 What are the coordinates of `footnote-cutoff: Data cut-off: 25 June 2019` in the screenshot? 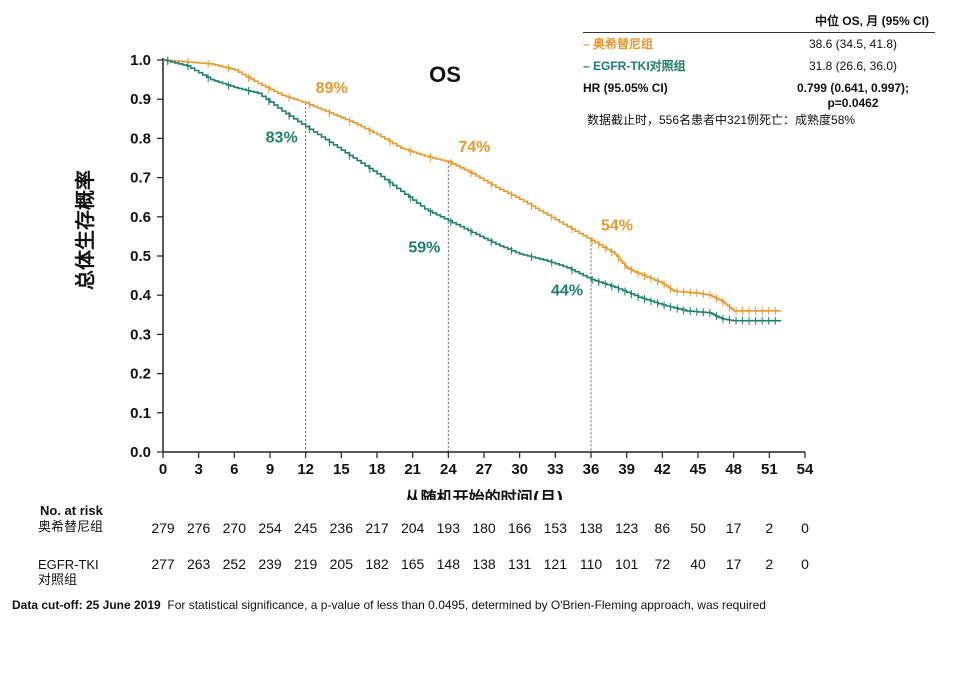 It's located at (86, 605).